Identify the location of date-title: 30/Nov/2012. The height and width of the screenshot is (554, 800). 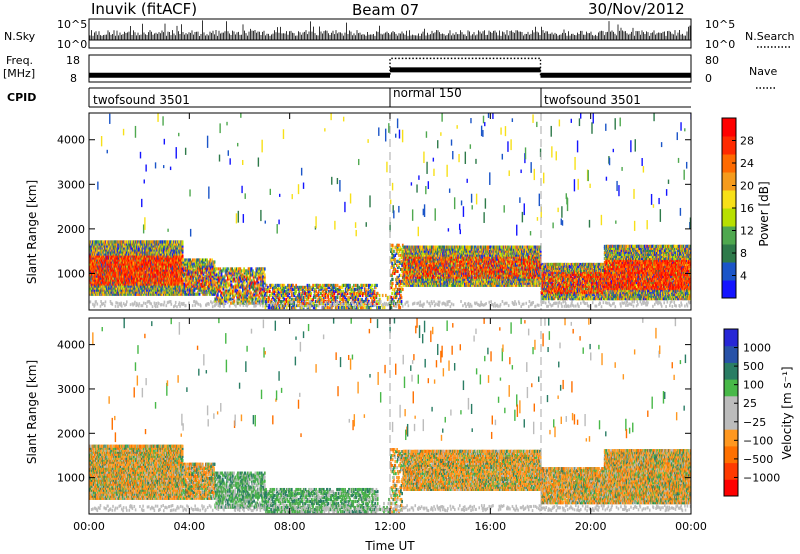
(636, 9).